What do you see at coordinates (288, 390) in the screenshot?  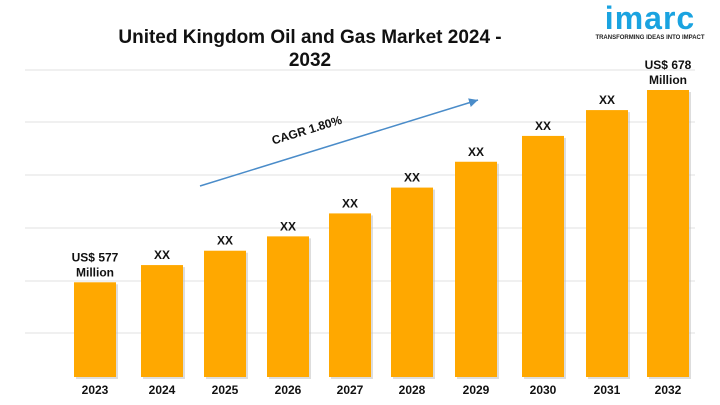 I see `x-tick-label: 2026` at bounding box center [288, 390].